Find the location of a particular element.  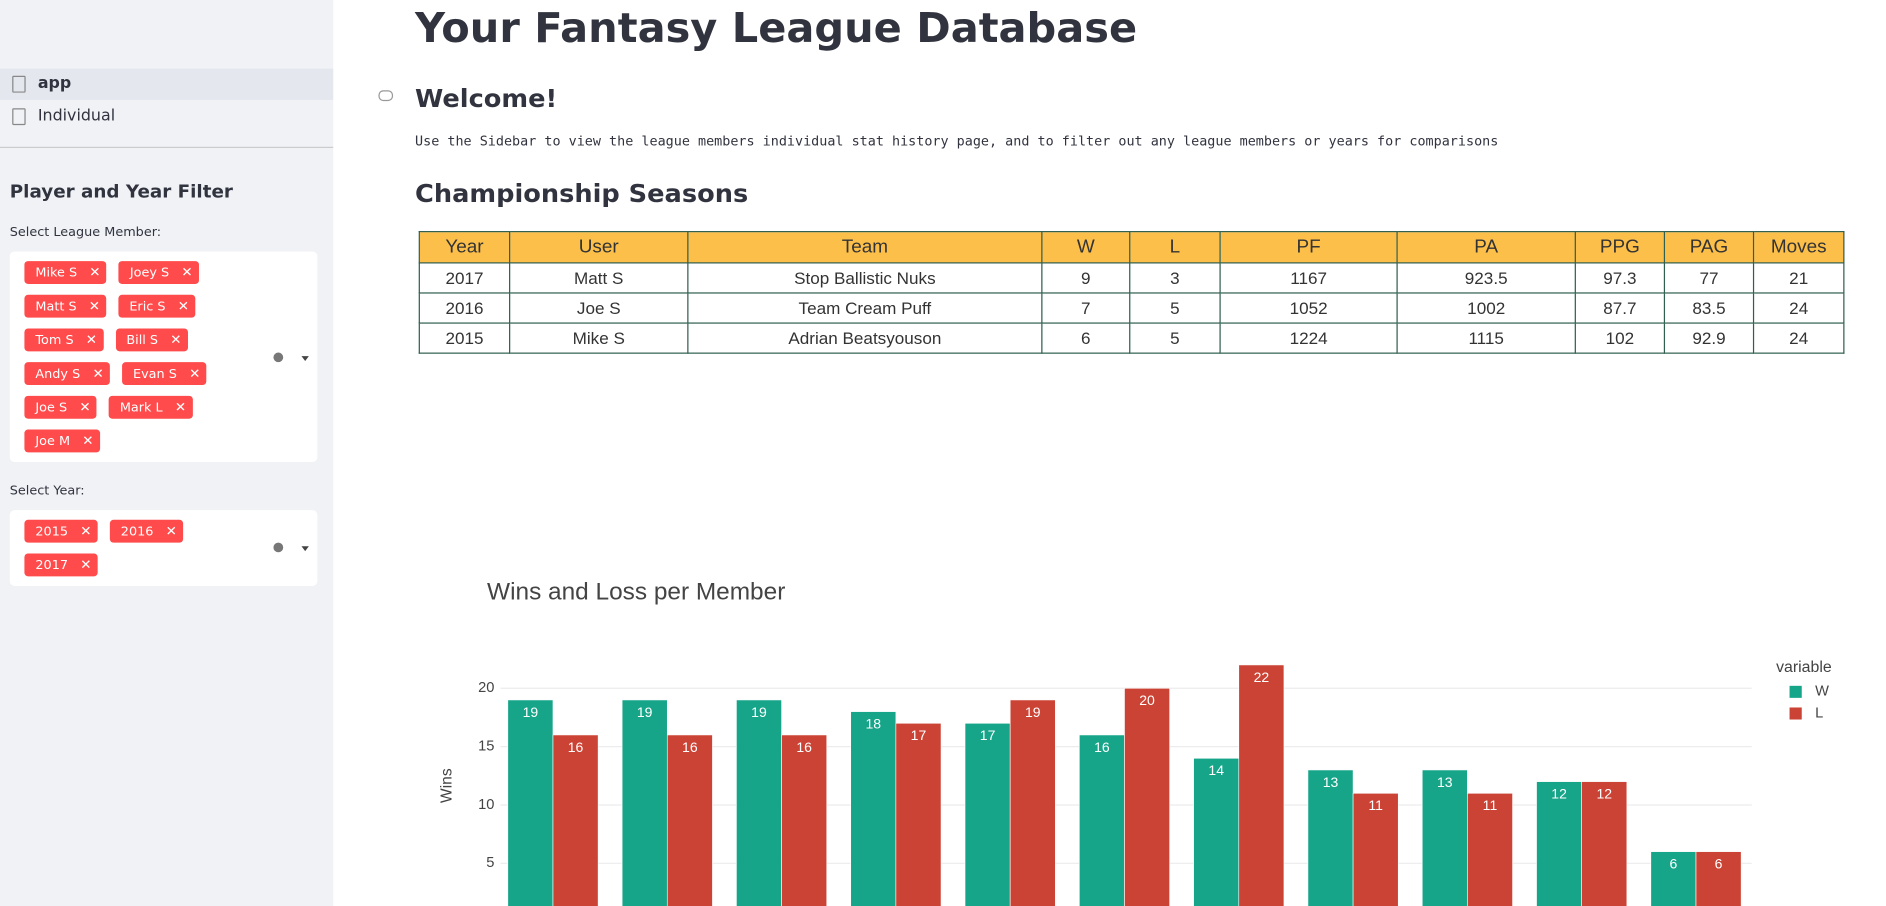

tag: Joe S is located at coordinates (60, 407).